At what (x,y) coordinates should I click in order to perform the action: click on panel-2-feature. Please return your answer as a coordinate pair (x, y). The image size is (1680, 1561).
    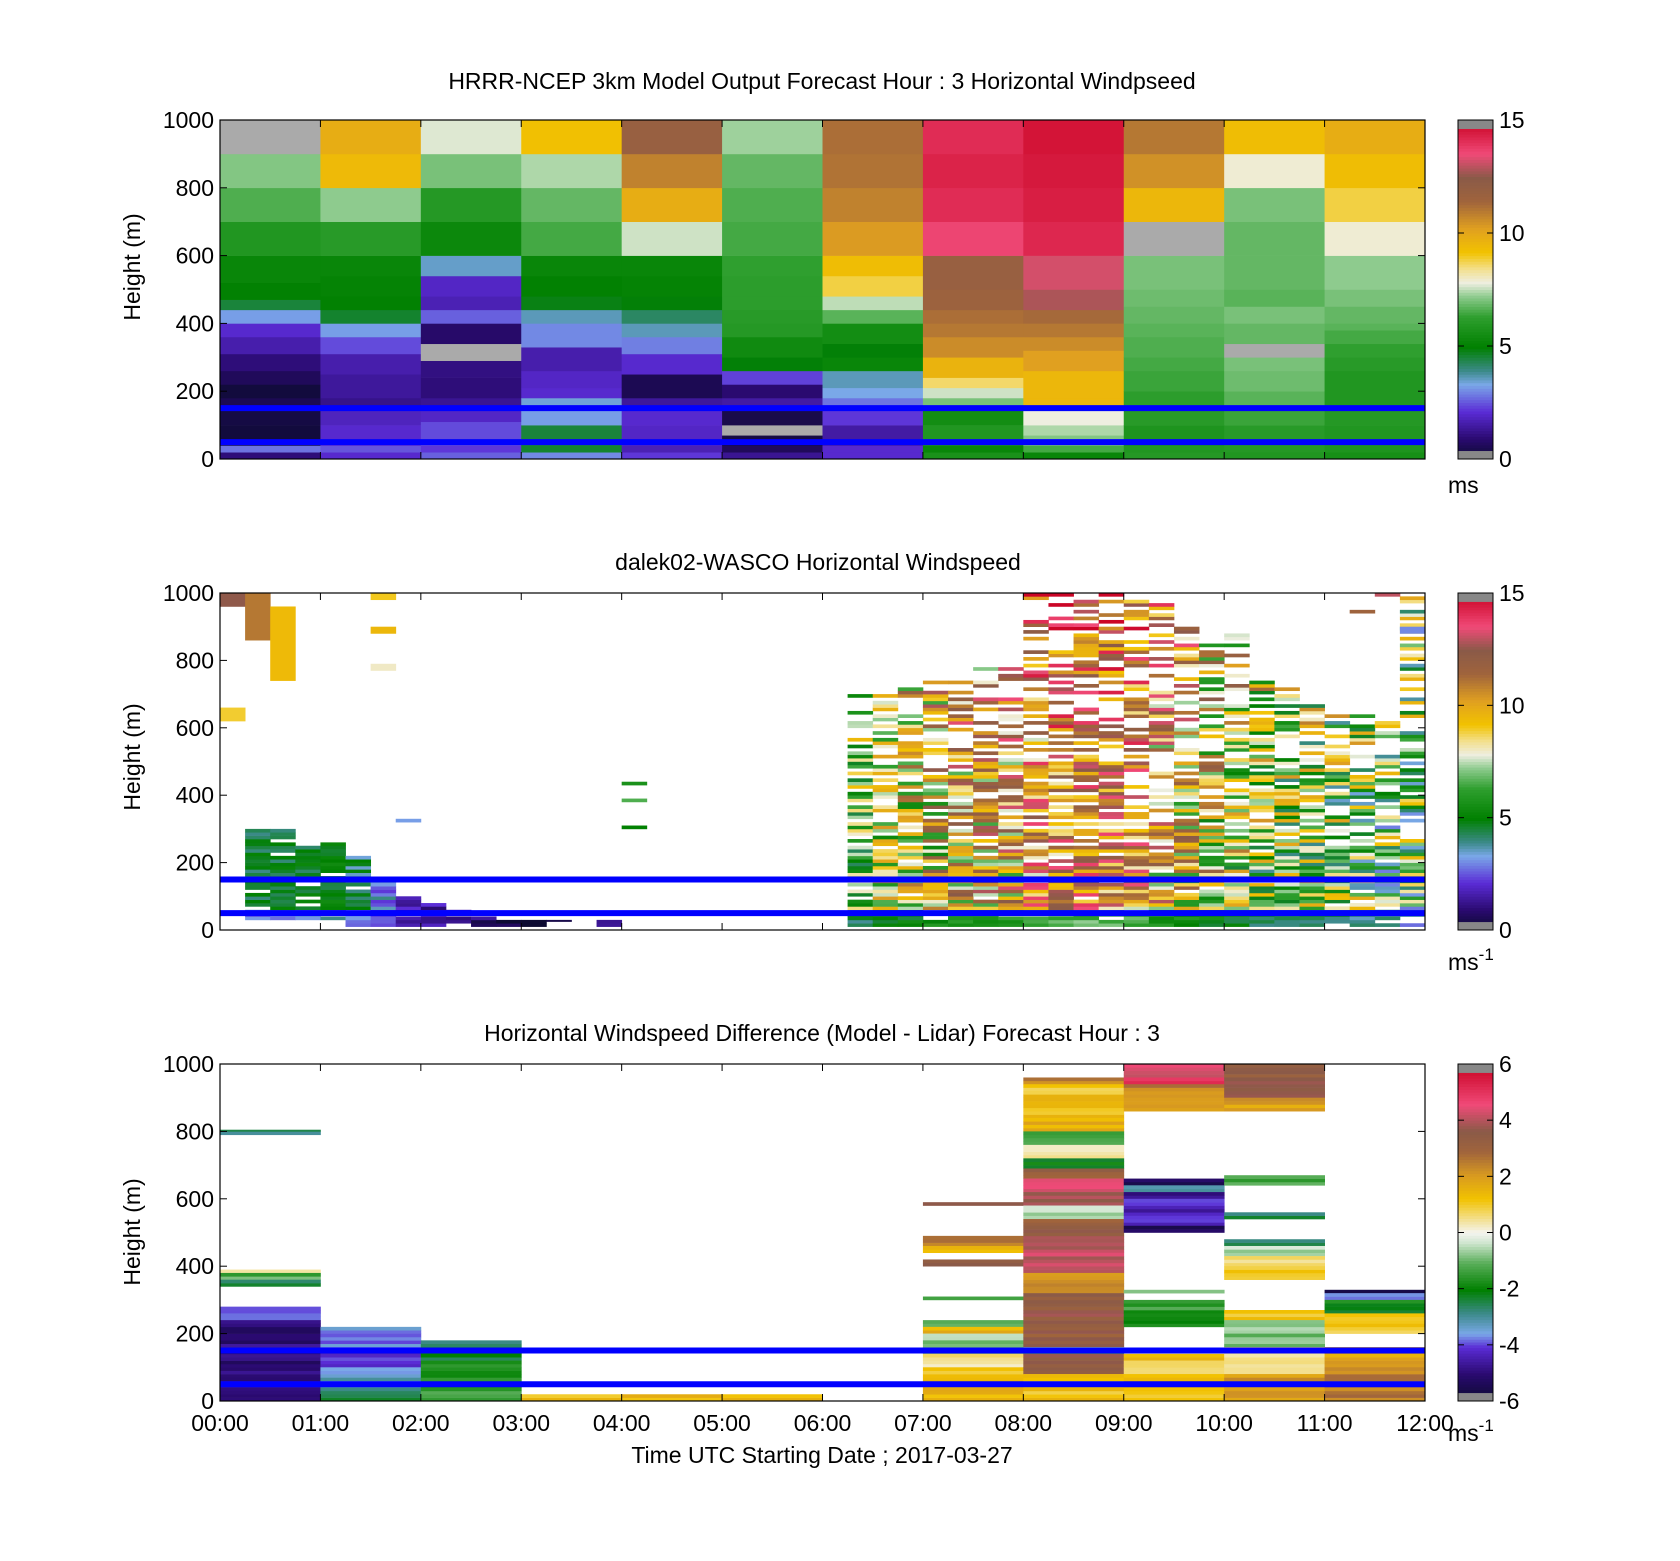
    Looking at the image, I should click on (233, 714).